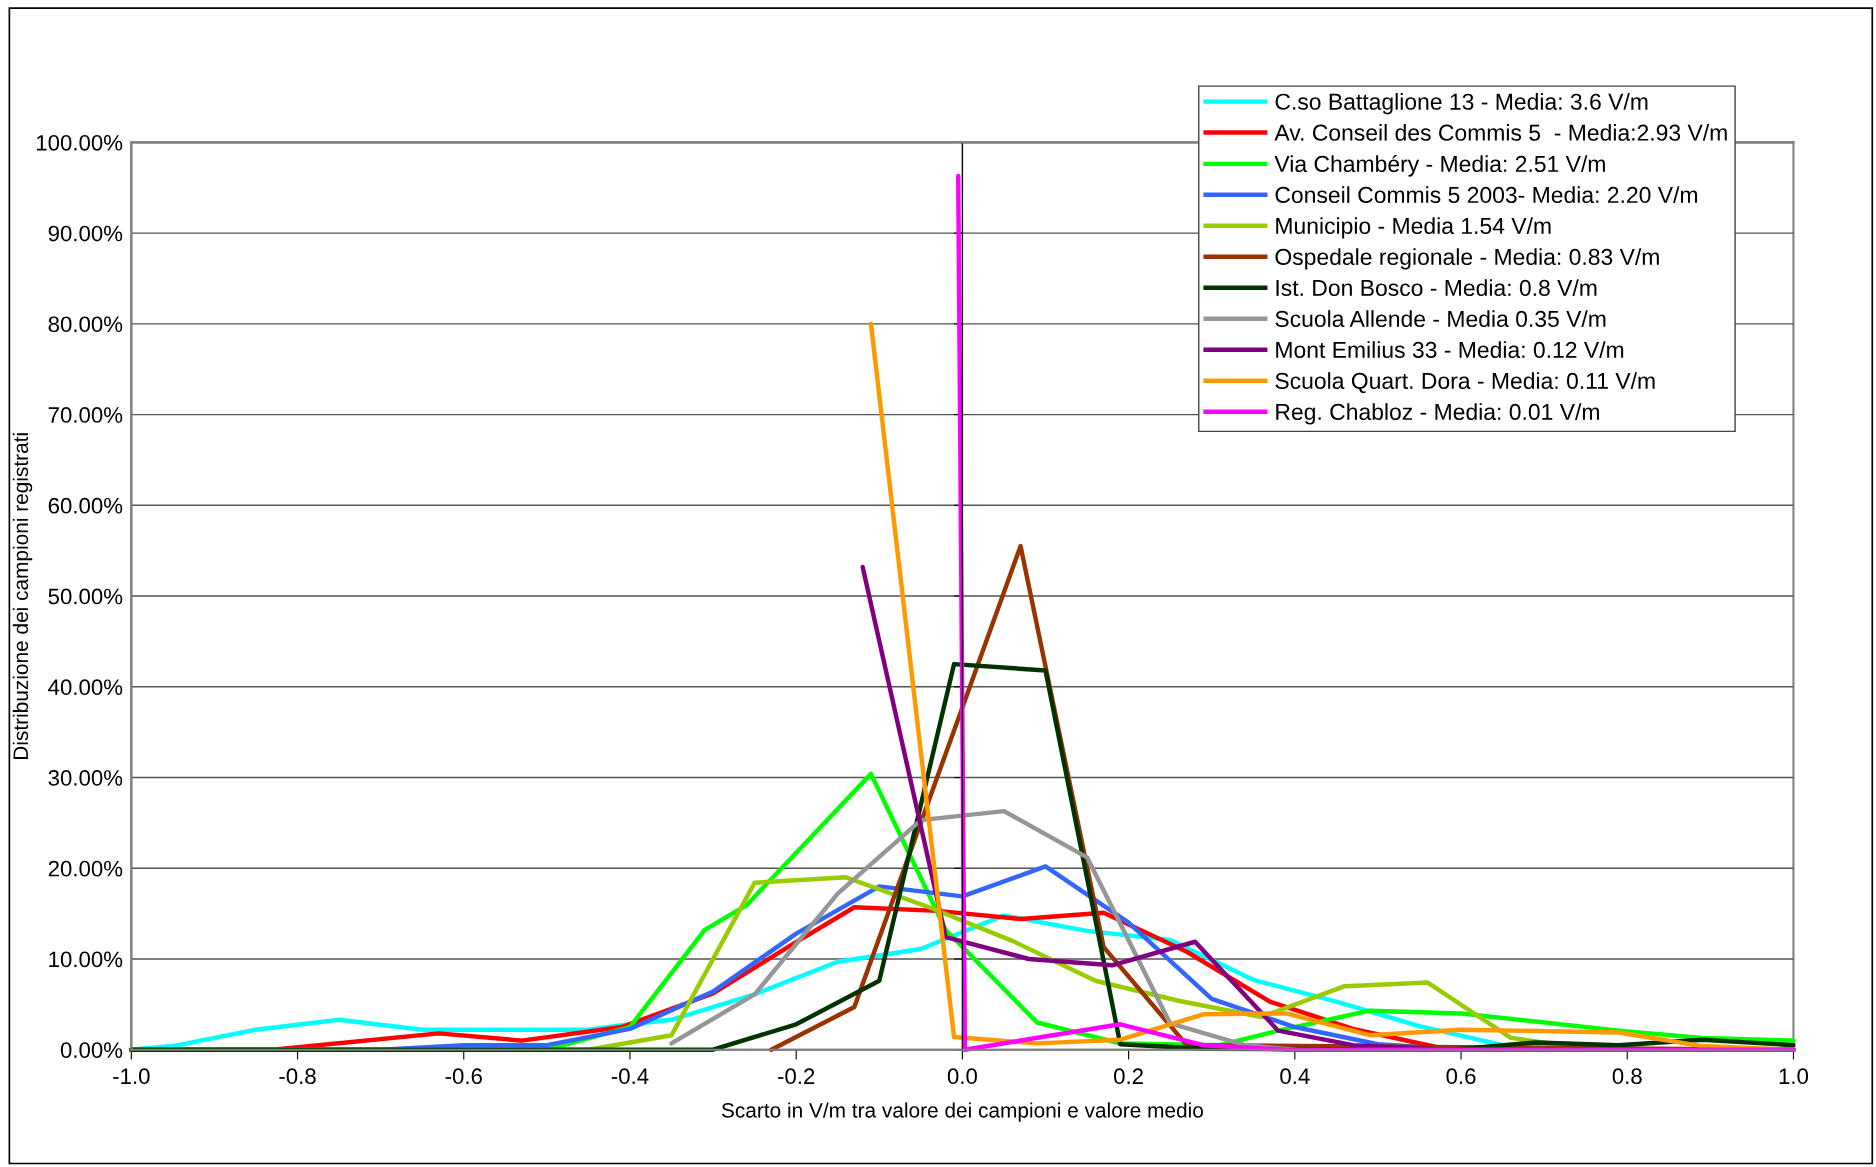 This screenshot has height=1167, width=1876. What do you see at coordinates (1439, 166) in the screenshot?
I see `legend-label: Via Chambéry - Media: 2.51 V/m` at bounding box center [1439, 166].